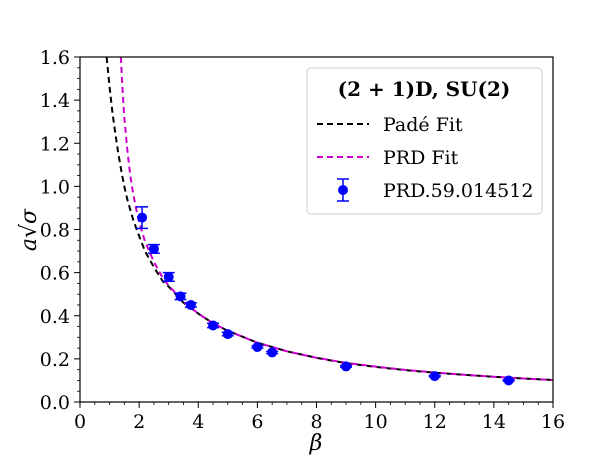 Image resolution: width=615 pixels, height=461 pixels. I want to click on x-axis-ticks: 0 2 4 6 8 10 12 14 16, so click(319, 417).